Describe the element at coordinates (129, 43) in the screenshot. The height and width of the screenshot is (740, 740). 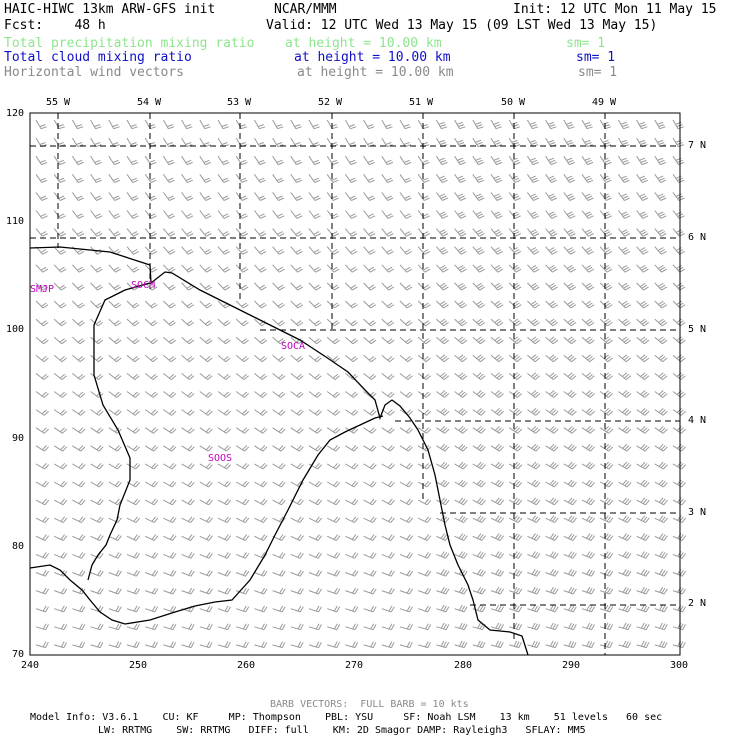
I see `field-precip-name: Total precipitation mixing ratio` at that location.